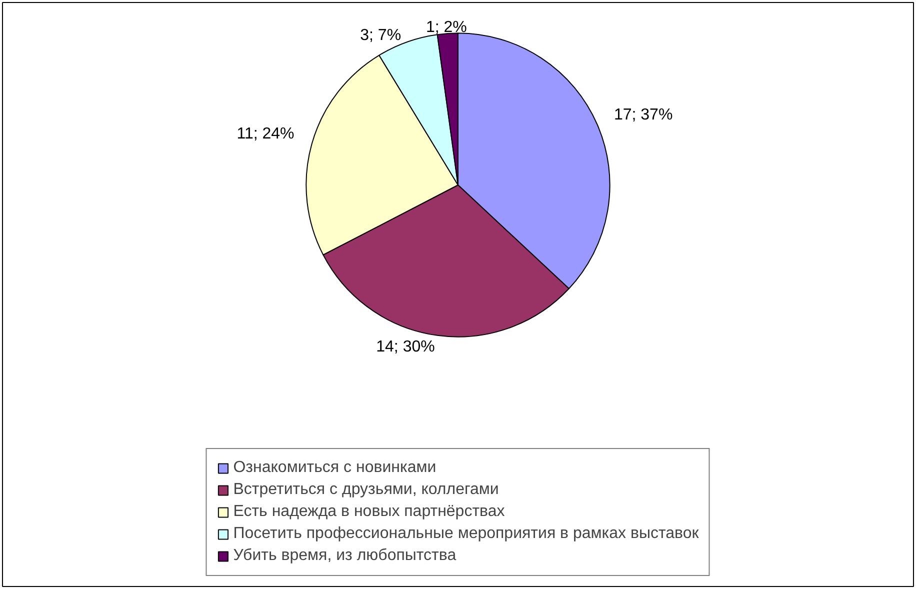  I want to click on data-label: 1; 2%, so click(446, 27).